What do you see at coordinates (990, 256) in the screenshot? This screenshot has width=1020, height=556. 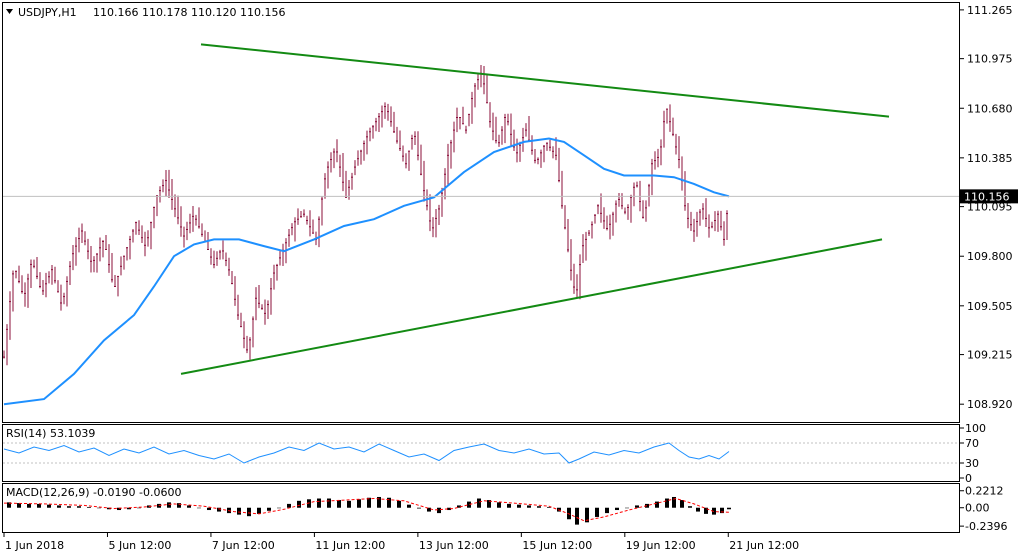 I see `price-tick-label: 109.800` at bounding box center [990, 256].